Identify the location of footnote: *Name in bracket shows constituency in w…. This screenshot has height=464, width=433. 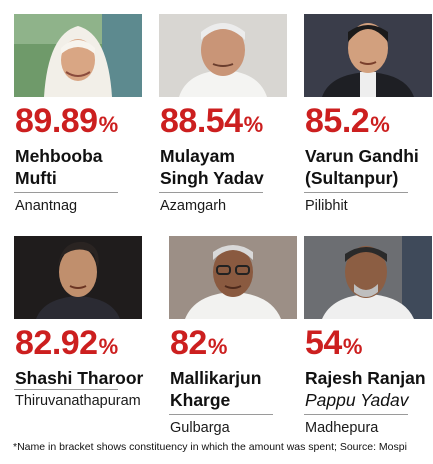
(210, 447).